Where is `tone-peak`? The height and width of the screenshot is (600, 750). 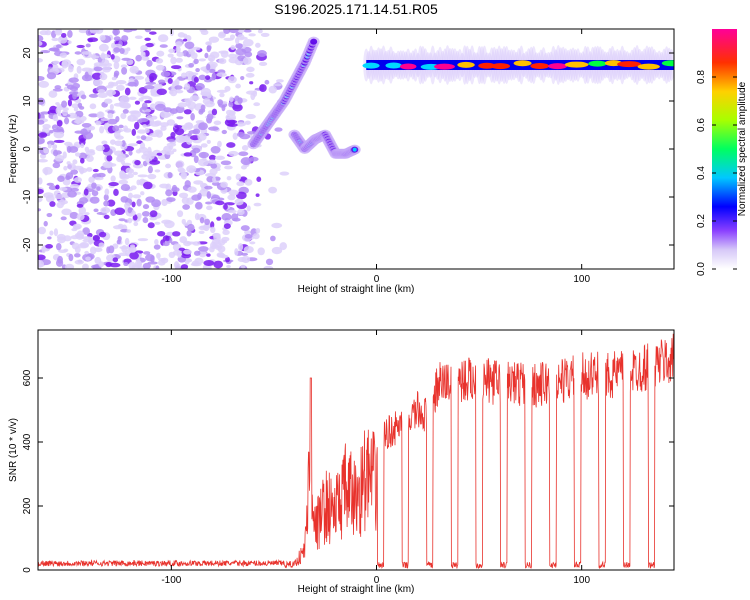 tone-peak is located at coordinates (558, 66).